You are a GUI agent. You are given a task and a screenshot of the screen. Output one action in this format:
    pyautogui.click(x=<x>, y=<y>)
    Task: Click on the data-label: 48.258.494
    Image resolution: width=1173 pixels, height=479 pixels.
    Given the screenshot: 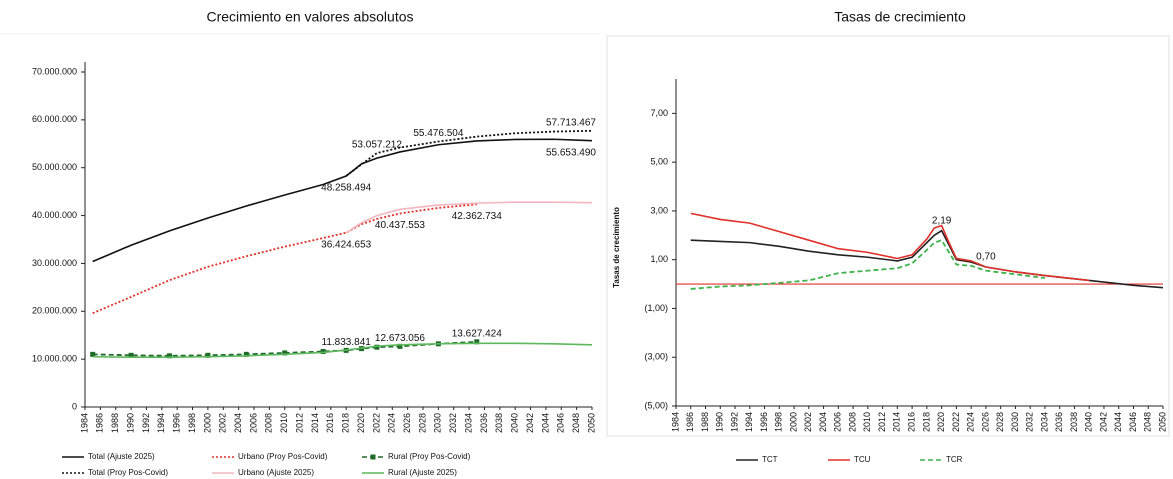 What is the action you would take?
    pyautogui.click(x=346, y=188)
    